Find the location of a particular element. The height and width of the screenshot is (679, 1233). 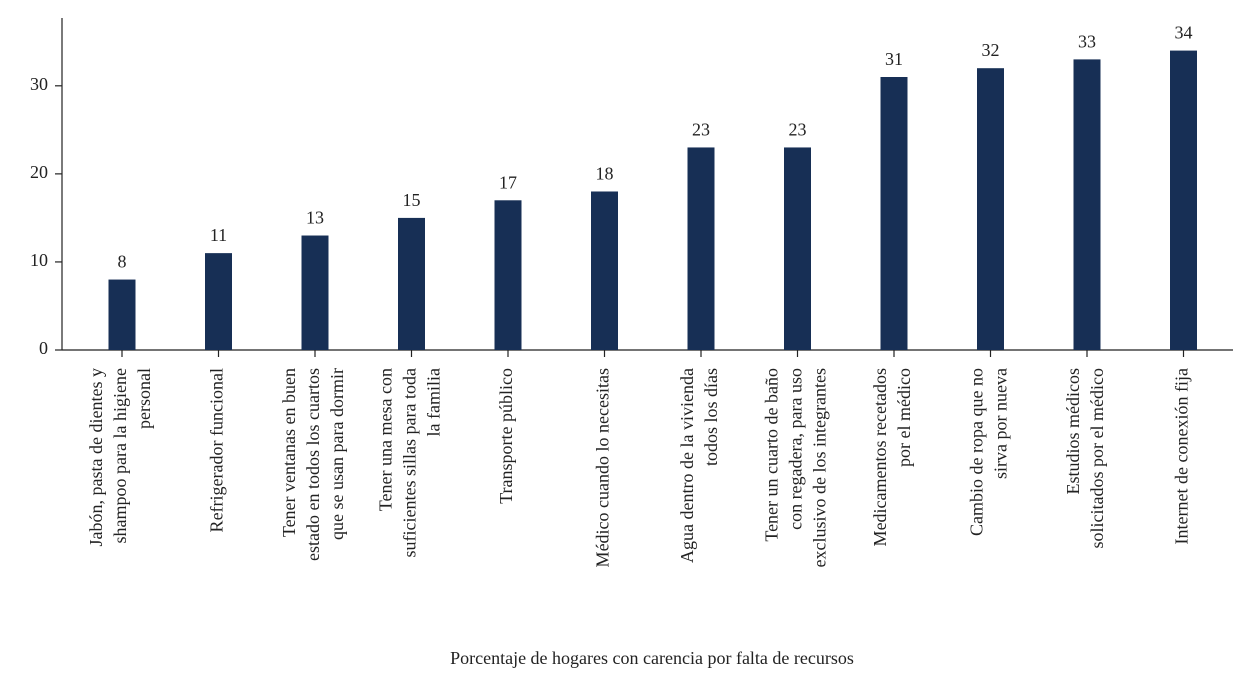

value-label: 13 is located at coordinates (315, 218).